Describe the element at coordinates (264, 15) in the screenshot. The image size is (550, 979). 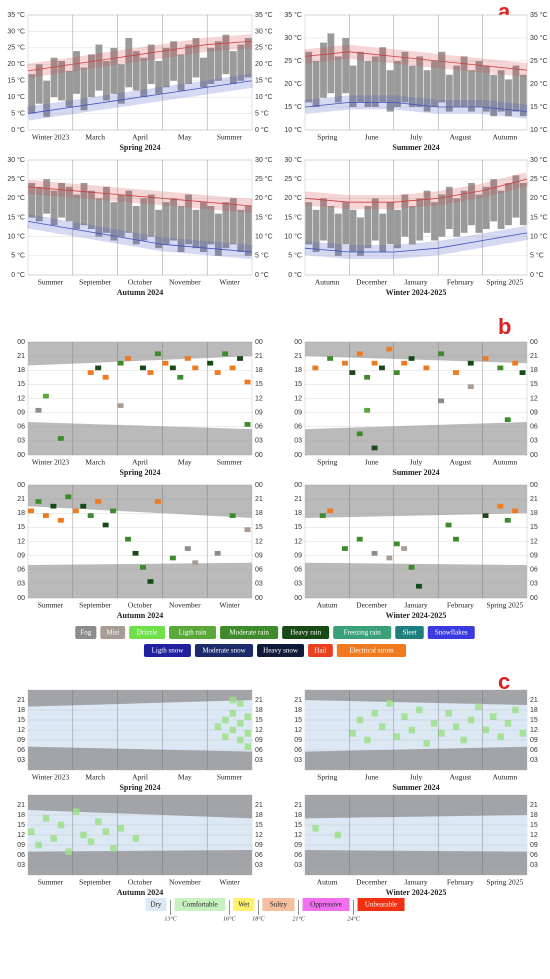
I see `y-tick-label: 35 °C` at that location.